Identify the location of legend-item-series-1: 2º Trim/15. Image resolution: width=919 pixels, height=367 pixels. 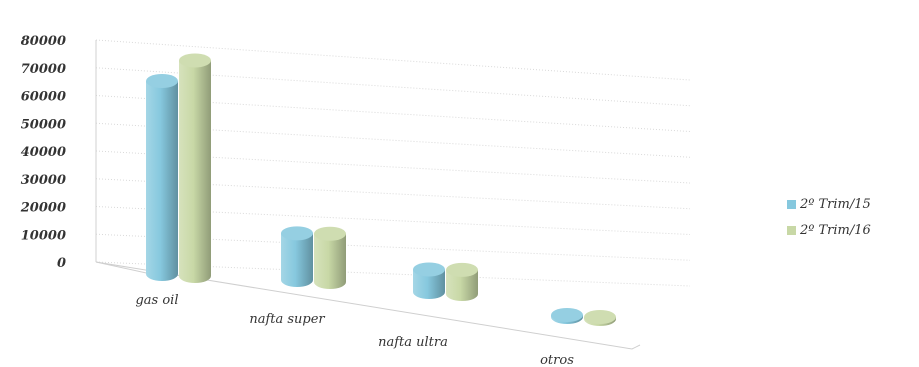
(829, 204).